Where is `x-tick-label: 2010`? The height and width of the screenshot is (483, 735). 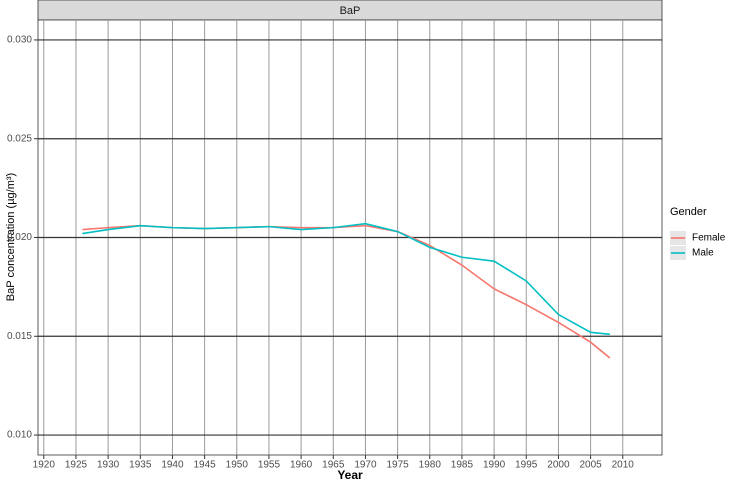
x-tick-label: 2010 is located at coordinates (623, 465).